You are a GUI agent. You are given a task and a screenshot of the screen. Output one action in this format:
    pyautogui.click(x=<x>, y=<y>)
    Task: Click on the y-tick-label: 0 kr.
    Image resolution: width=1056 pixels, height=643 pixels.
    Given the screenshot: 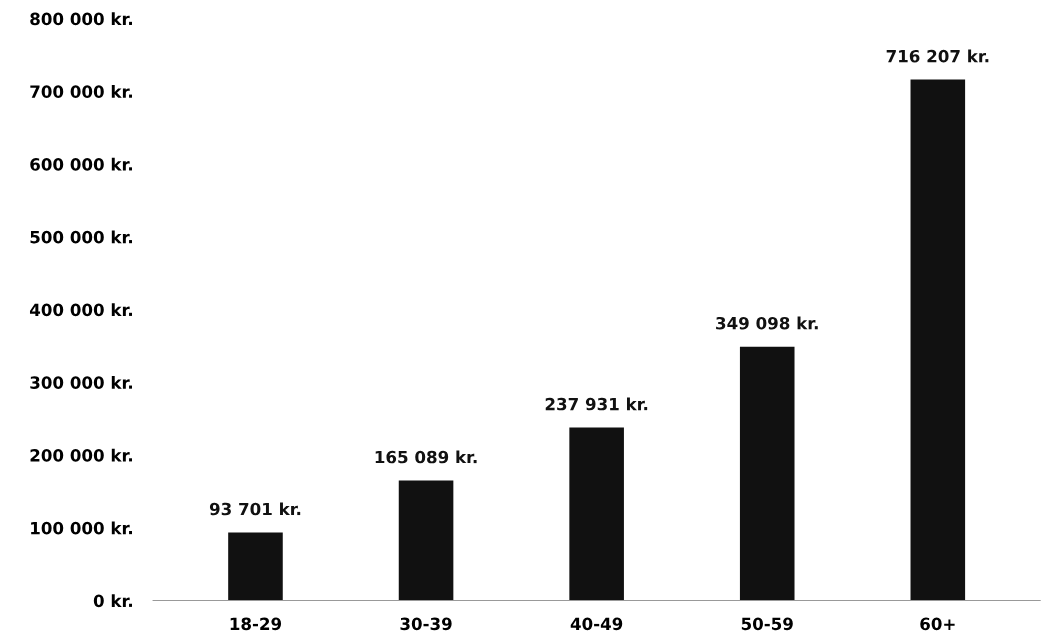 What is the action you would take?
    pyautogui.click(x=112, y=601)
    